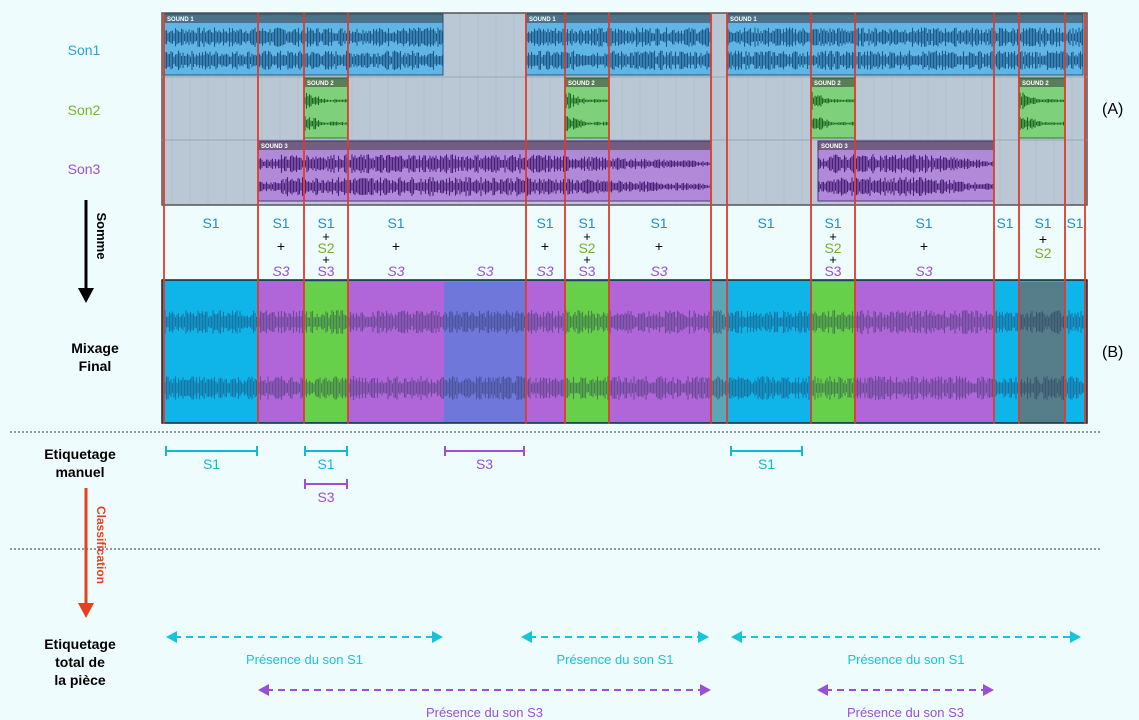 The width and height of the screenshot is (1139, 720). I want to click on presence-s1-3-head-right, so click(1075, 637).